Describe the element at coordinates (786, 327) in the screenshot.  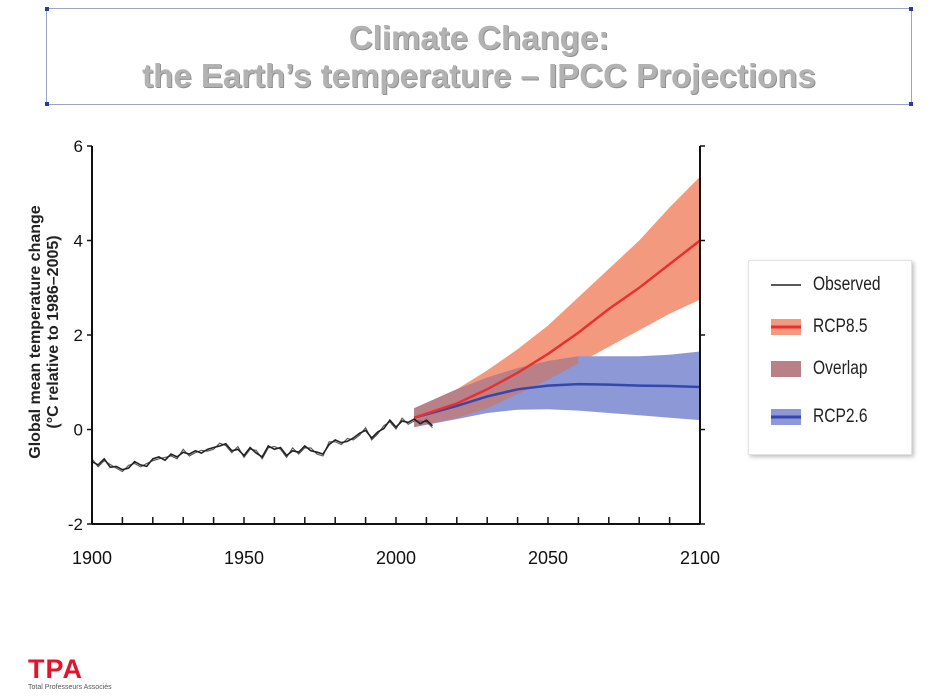
I see `legend-swatch-rcp85` at that location.